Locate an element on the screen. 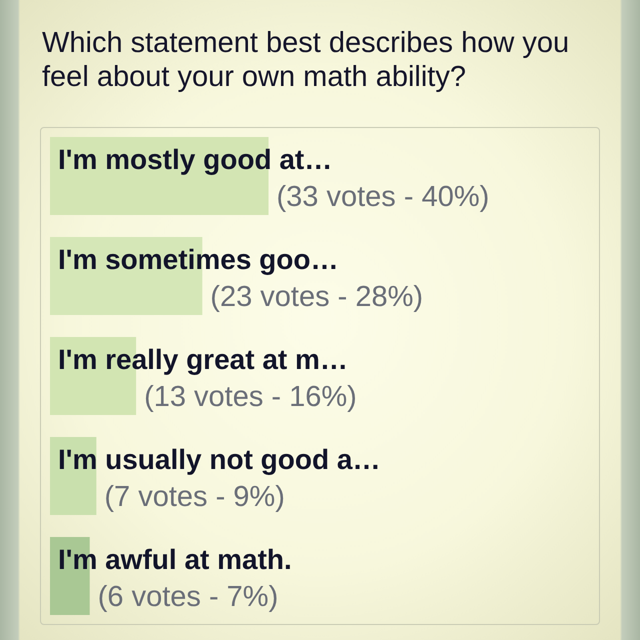  data-label: (7 votes - 9%) is located at coordinates (194, 497).